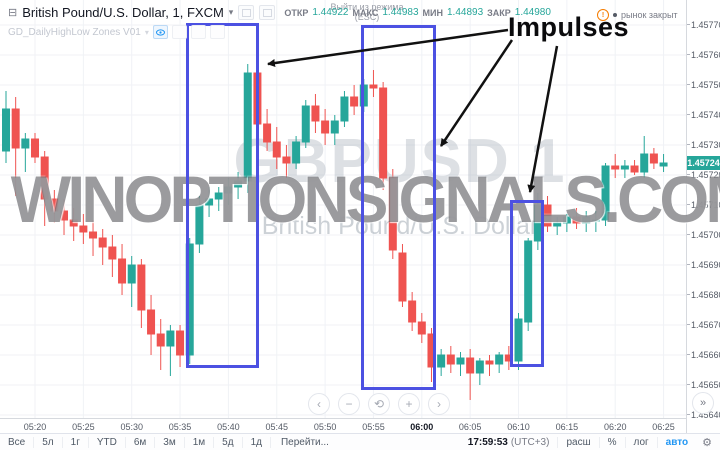  Describe the element at coordinates (422, 427) in the screenshot. I see `time-axis-label: 06:00` at that location.